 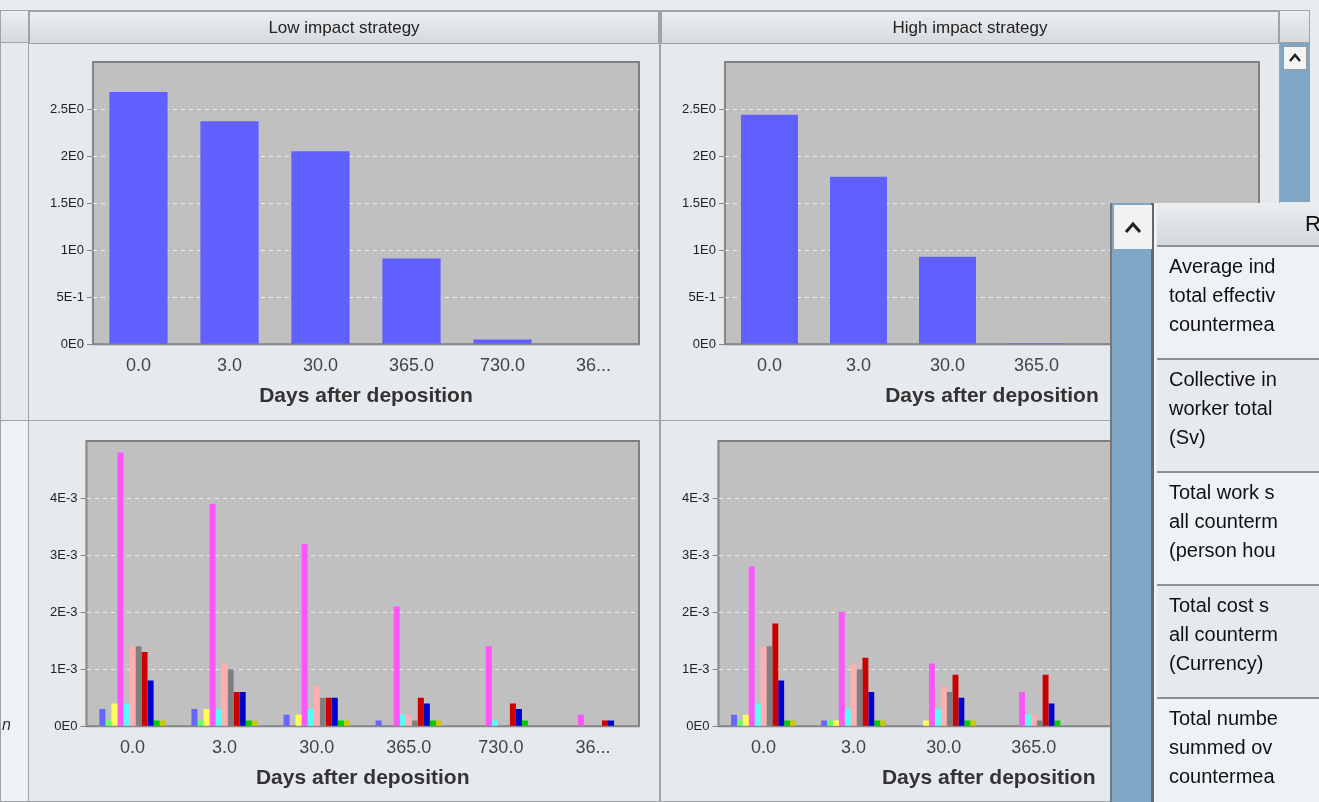 What do you see at coordinates (970, 27) in the screenshot?
I see `chart-title: High impact strategy` at bounding box center [970, 27].